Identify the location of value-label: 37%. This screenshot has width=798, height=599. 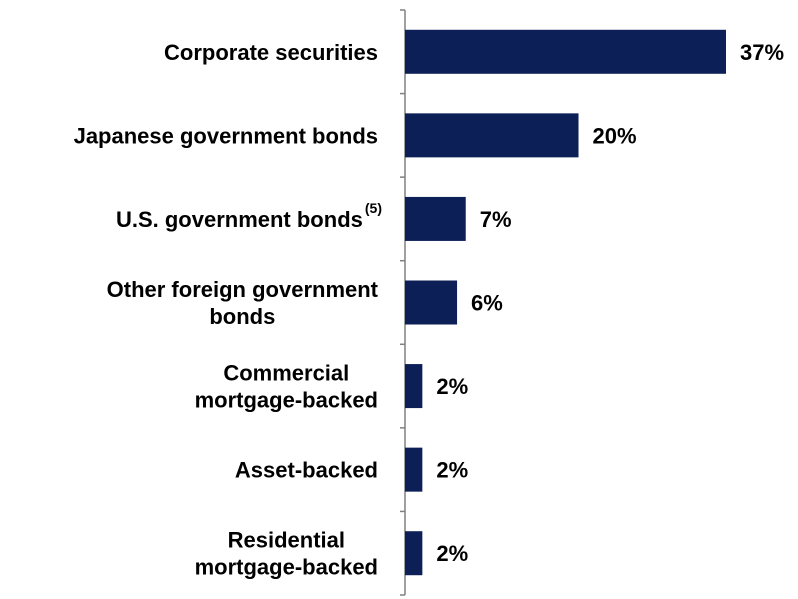
(762, 52).